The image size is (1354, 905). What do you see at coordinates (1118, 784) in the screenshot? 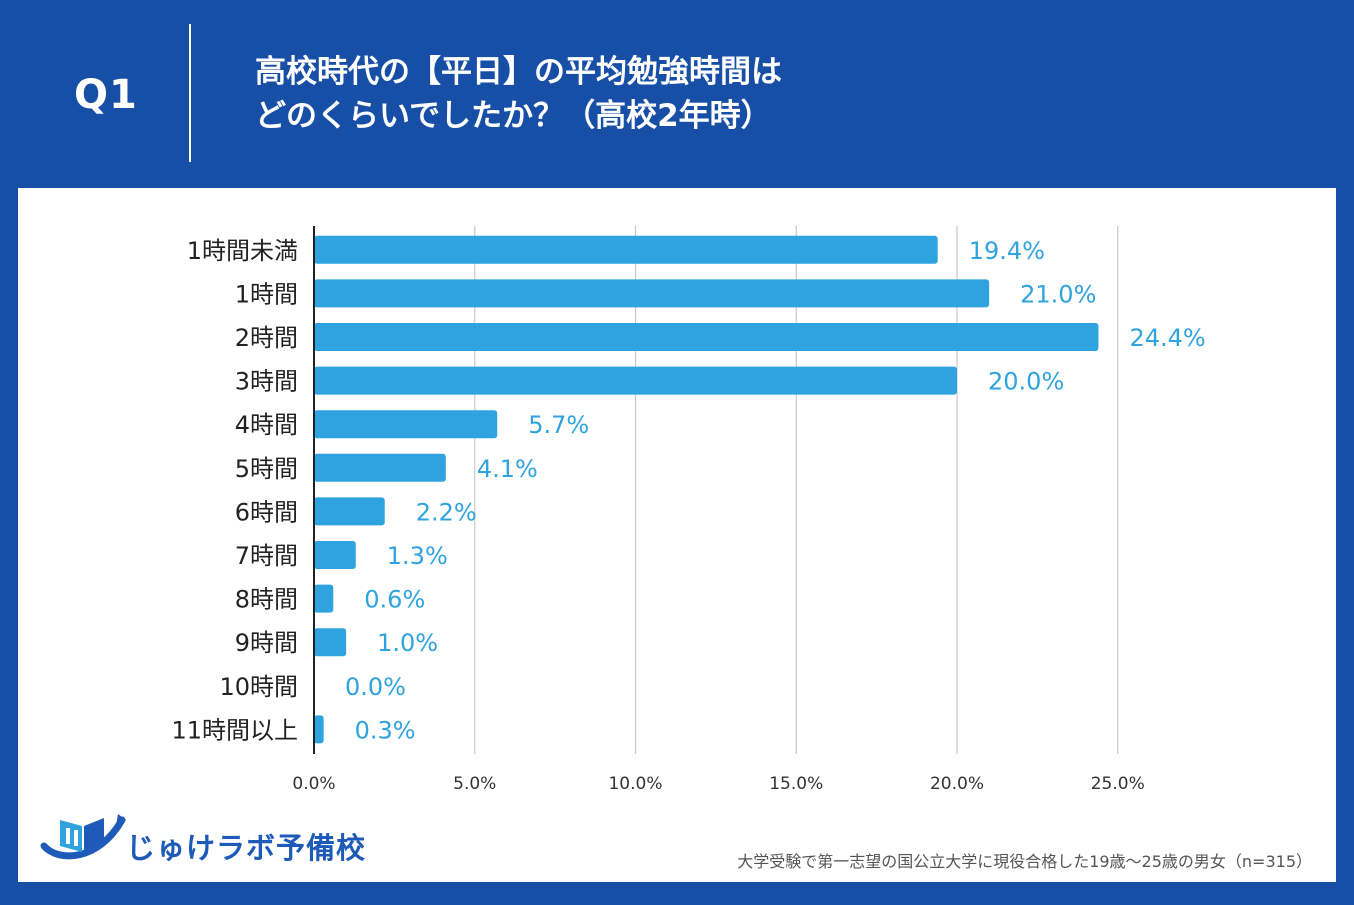
I see `x-tick-label: 25.0%` at bounding box center [1118, 784].